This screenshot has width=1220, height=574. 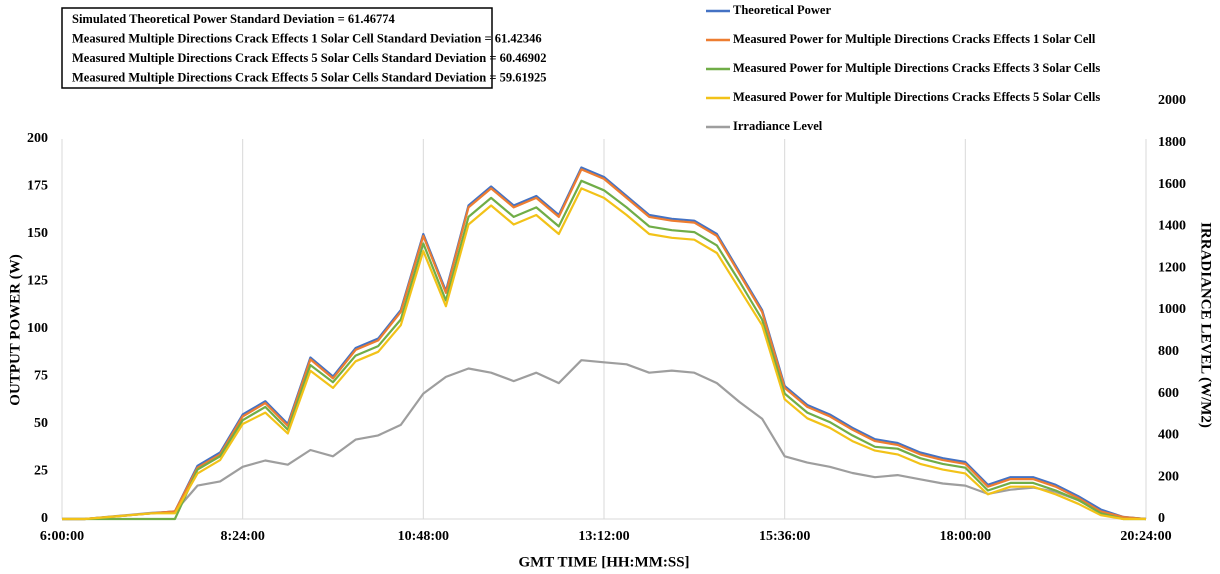 What do you see at coordinates (15, 329) in the screenshot?
I see `y-axis-label: OUTPUT POWER (W)` at bounding box center [15, 329].